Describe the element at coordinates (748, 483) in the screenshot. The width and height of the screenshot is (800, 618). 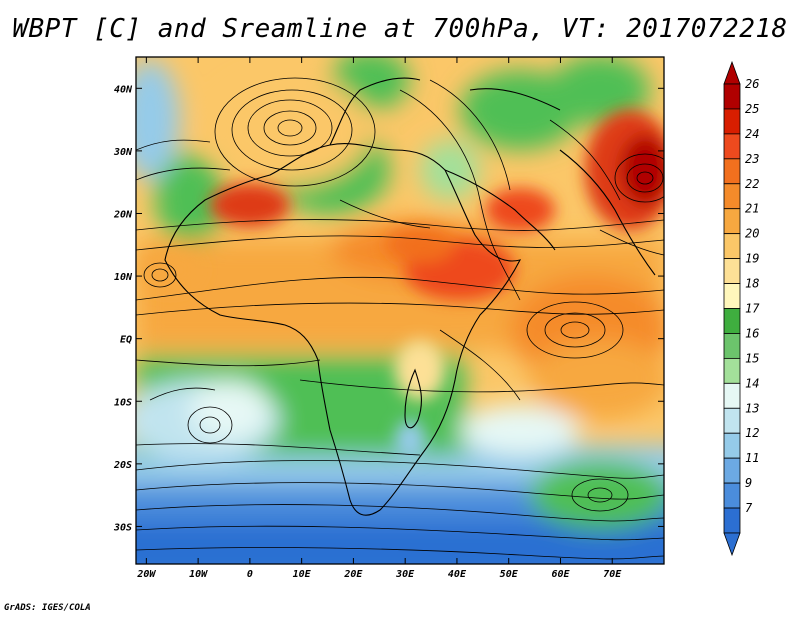
I see `colorbar-label: 9` at that location.